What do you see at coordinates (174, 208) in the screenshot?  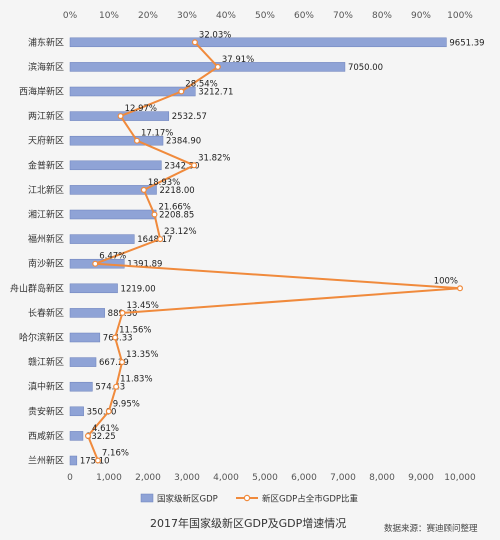 I see `line-value-label: 21.66%` at bounding box center [174, 208].